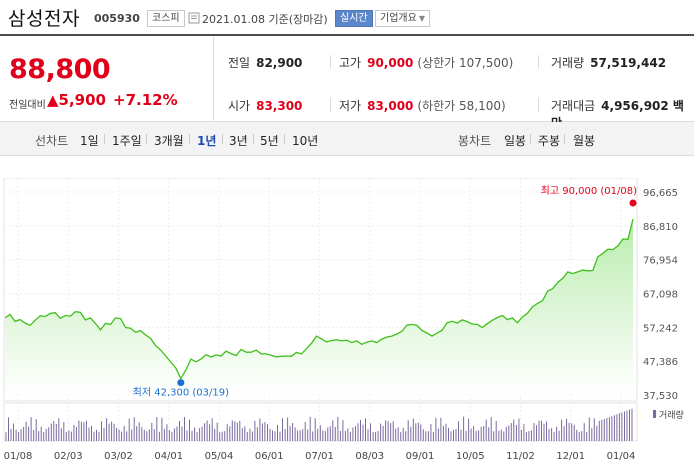 This screenshot has height=467, width=694. What do you see at coordinates (654, 414) in the screenshot?
I see `volume-legend-swatch` at bounding box center [654, 414].